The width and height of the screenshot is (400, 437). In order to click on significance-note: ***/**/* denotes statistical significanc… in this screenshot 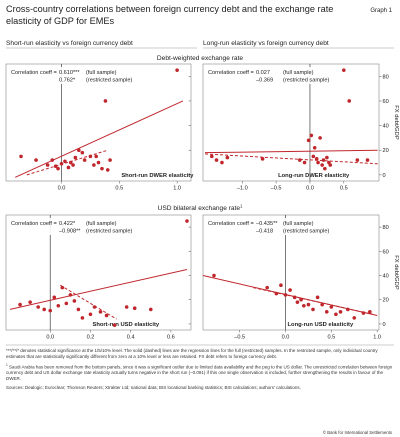, I will do `click(192, 353)`.